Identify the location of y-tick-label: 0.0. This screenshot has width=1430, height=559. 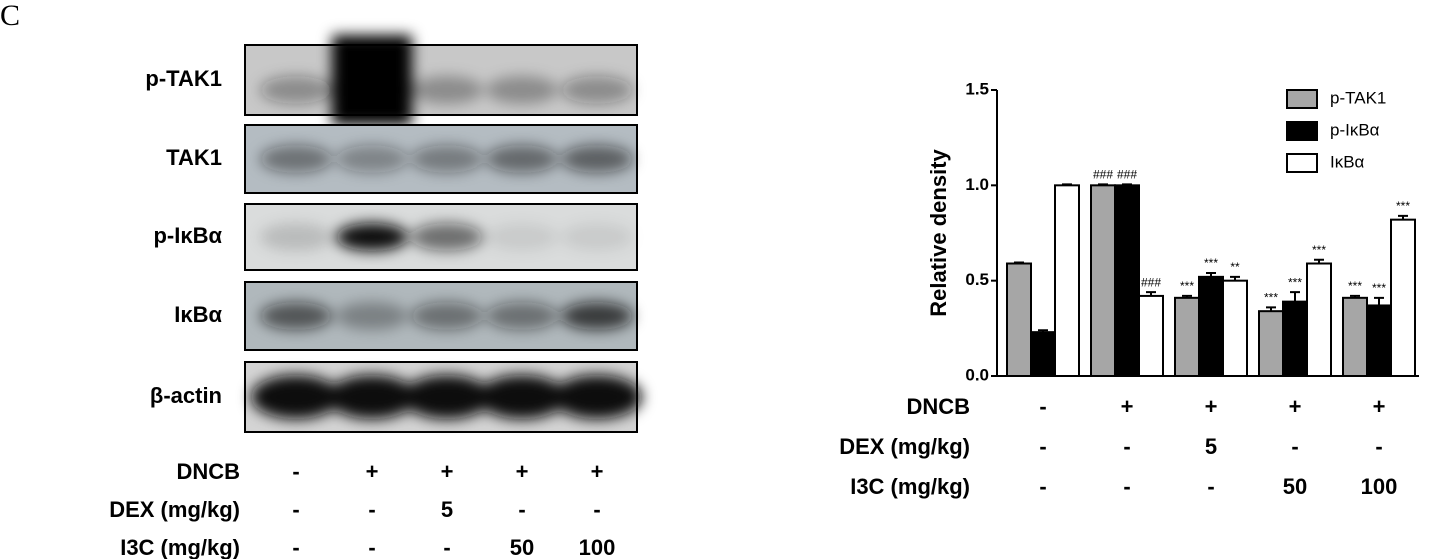
(977, 374).